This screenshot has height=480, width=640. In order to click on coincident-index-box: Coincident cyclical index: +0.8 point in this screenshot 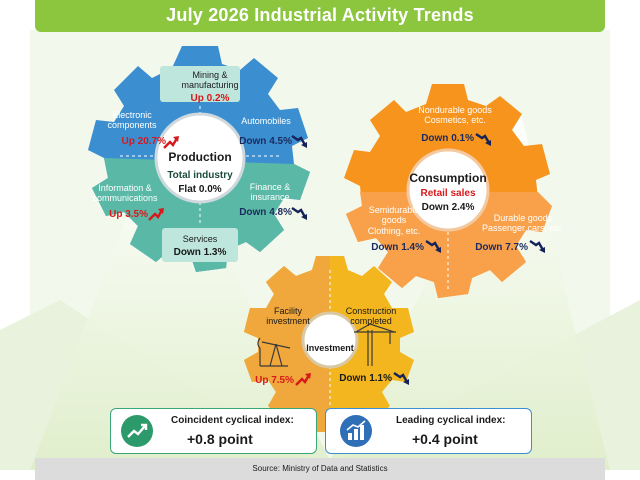, I will do `click(213, 431)`.